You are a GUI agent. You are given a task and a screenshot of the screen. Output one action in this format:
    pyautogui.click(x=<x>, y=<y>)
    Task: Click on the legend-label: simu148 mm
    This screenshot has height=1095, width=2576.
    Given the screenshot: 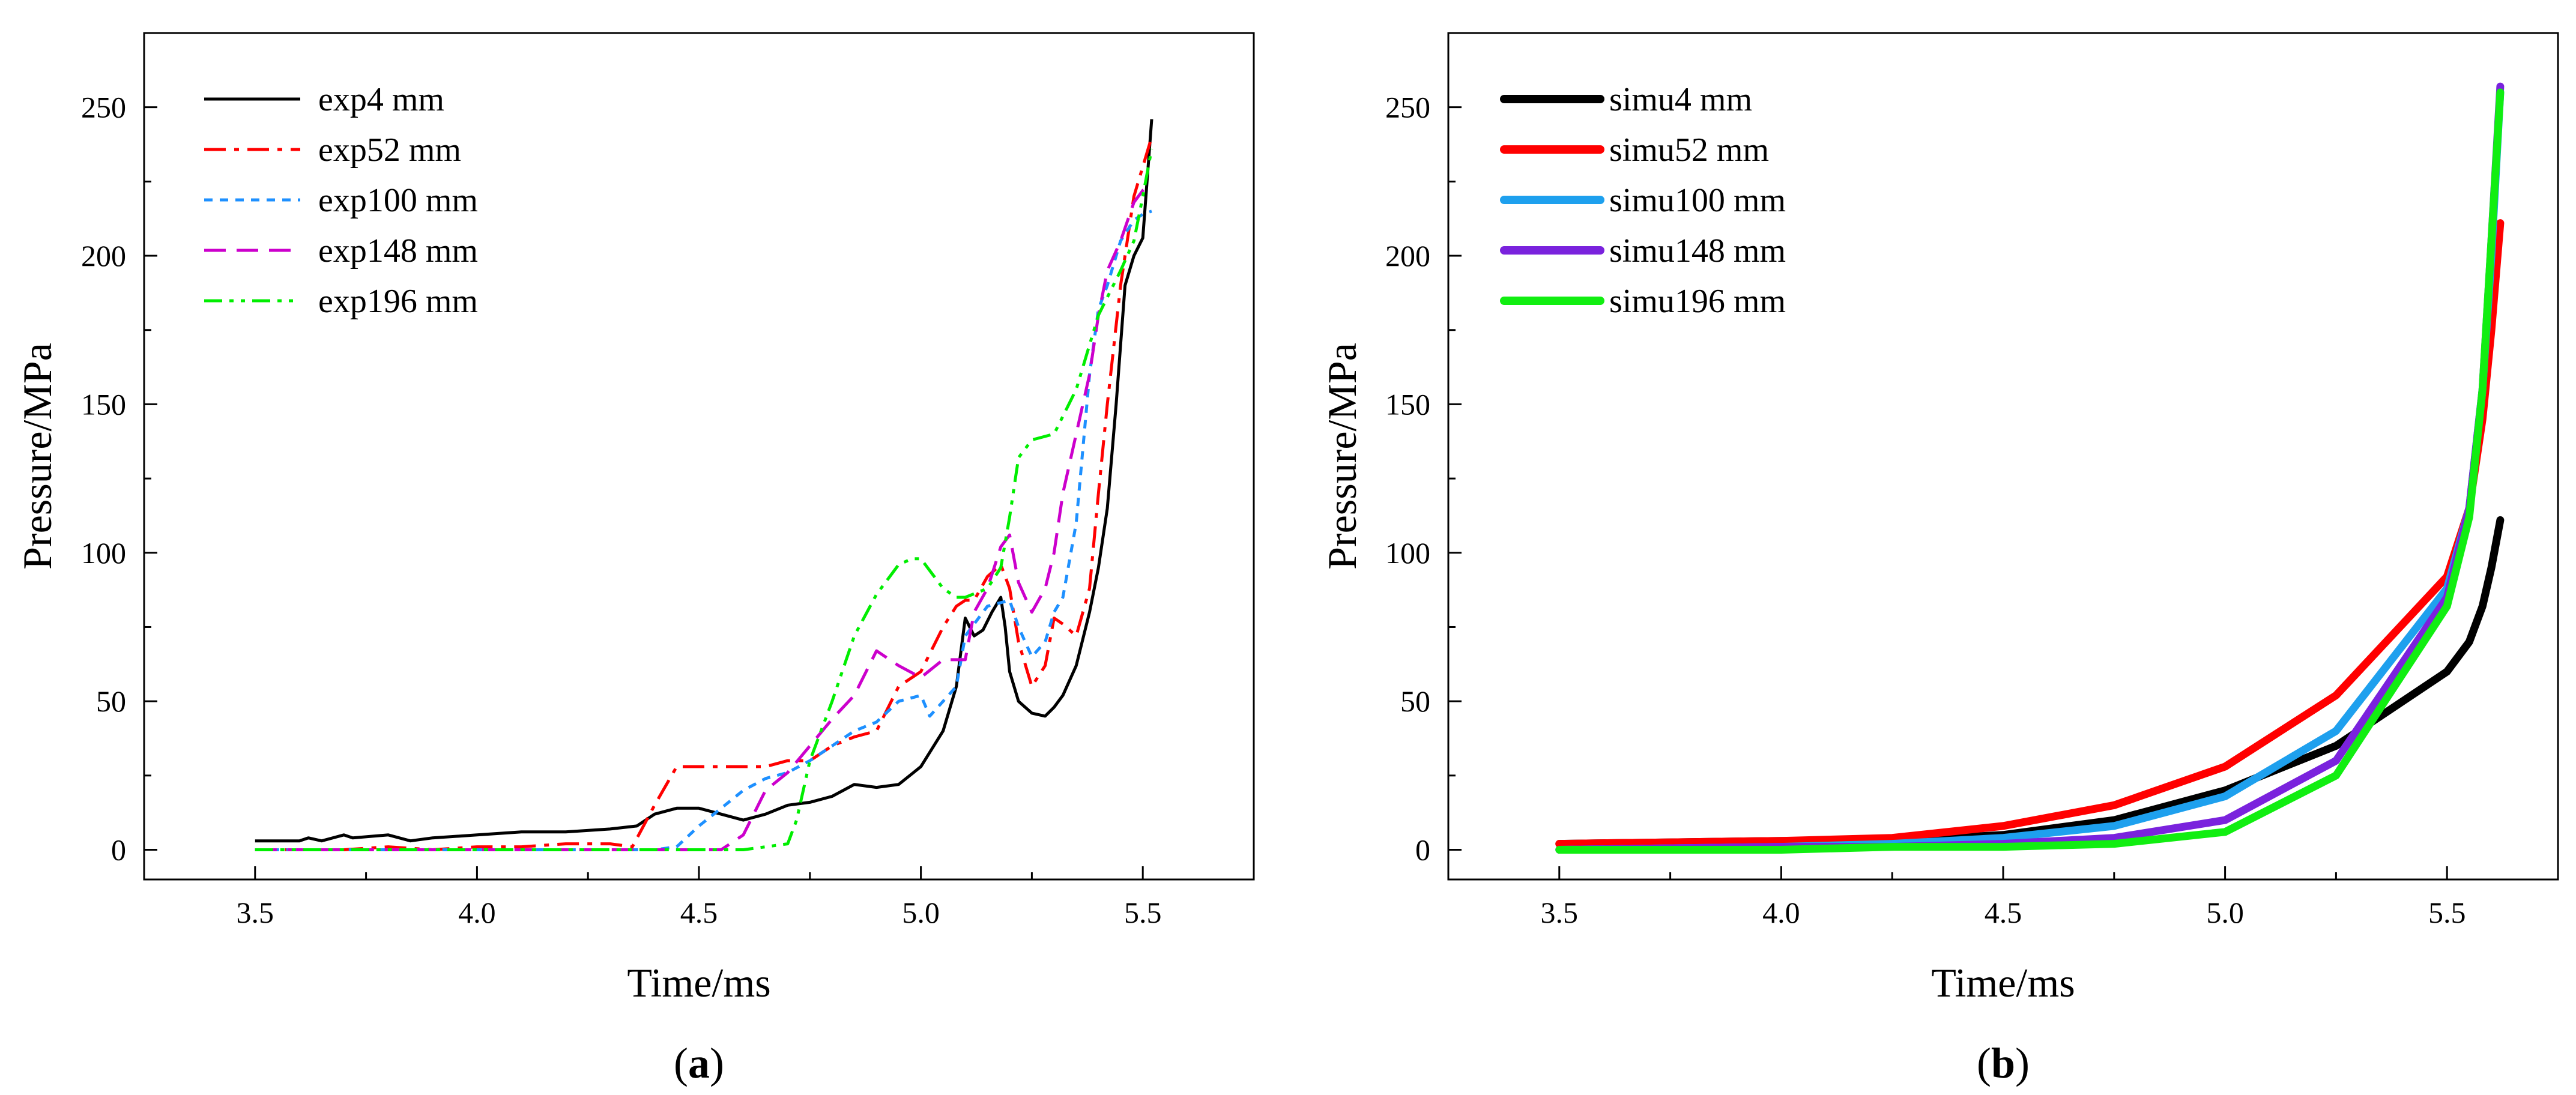 What is the action you would take?
    pyautogui.click(x=1697, y=251)
    